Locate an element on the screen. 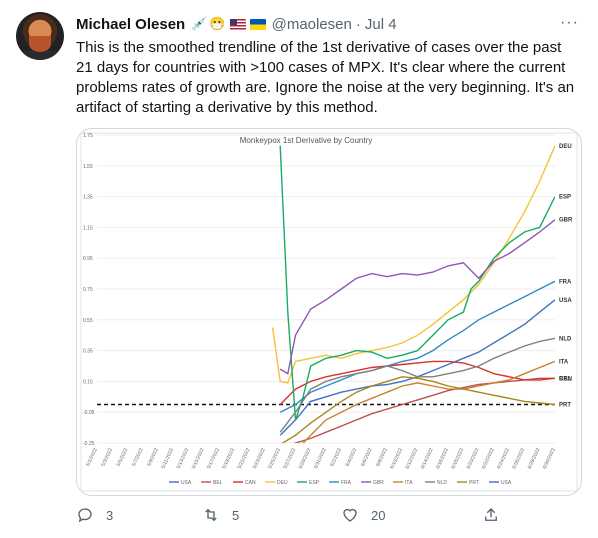 The height and width of the screenshot is (538, 598). y-tick-label: 0.35 is located at coordinates (88, 352).